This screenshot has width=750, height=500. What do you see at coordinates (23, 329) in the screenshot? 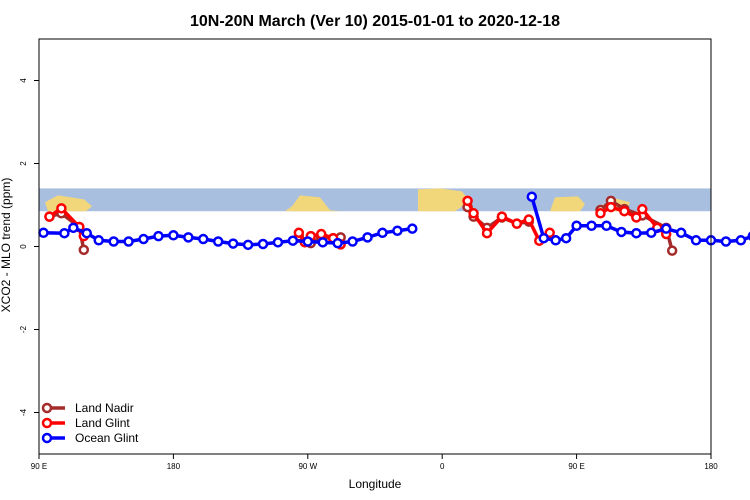
I see `y-tick-label: -2` at bounding box center [23, 329].